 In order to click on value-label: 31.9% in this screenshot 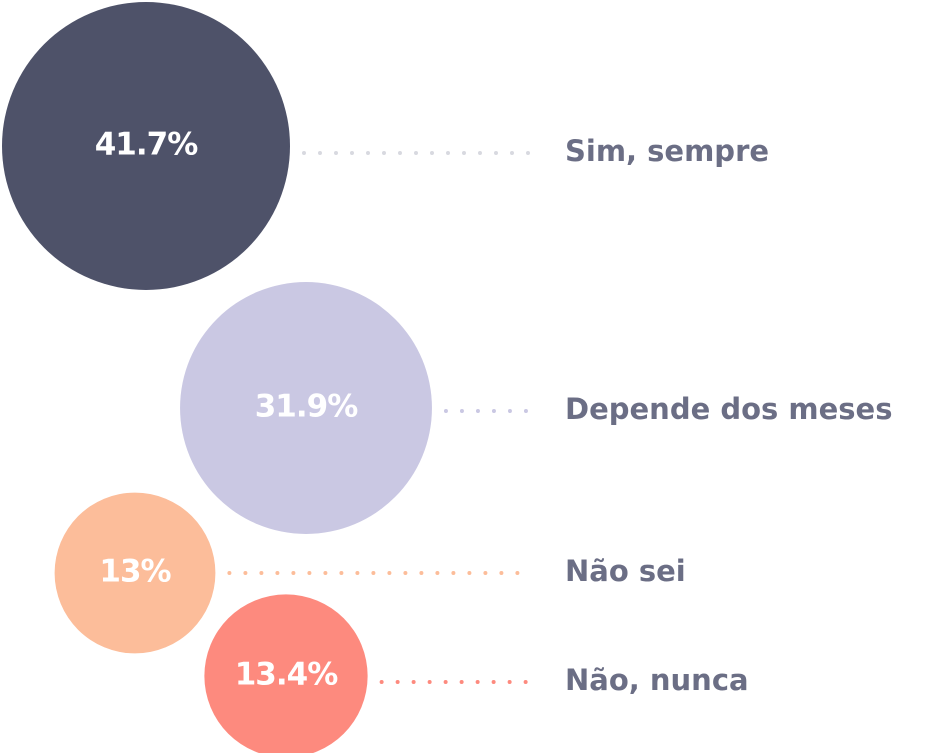, I will do `click(306, 407)`.